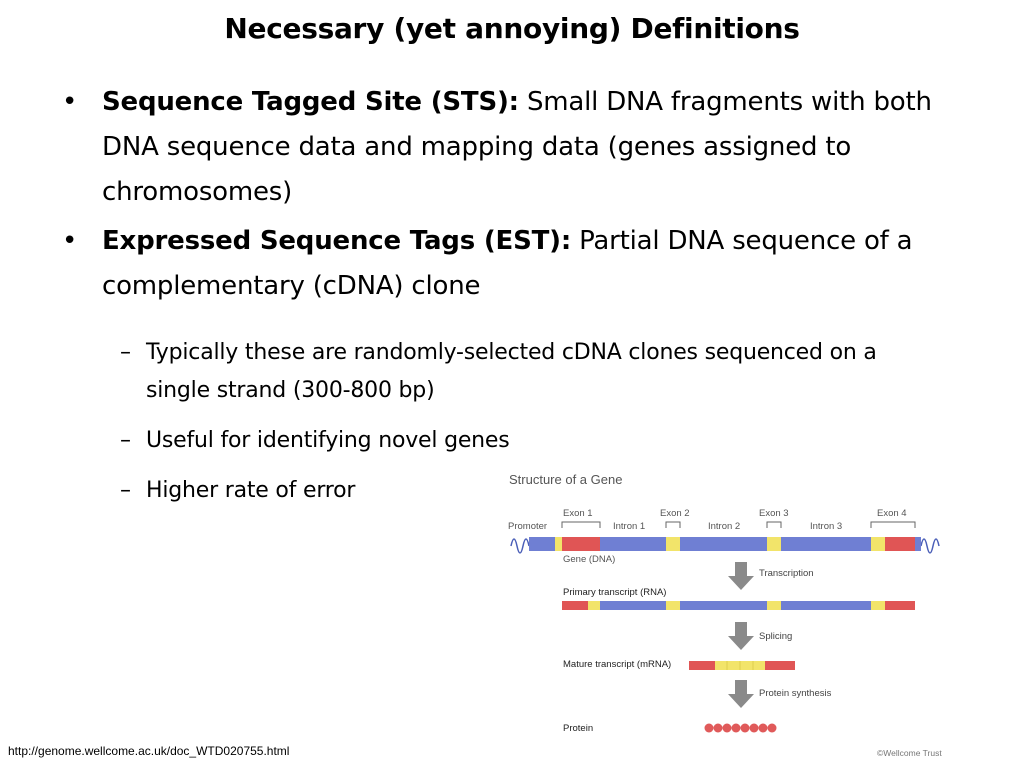 The width and height of the screenshot is (1024, 768). What do you see at coordinates (774, 513) in the screenshot?
I see `exon3-label: Exon 3` at bounding box center [774, 513].